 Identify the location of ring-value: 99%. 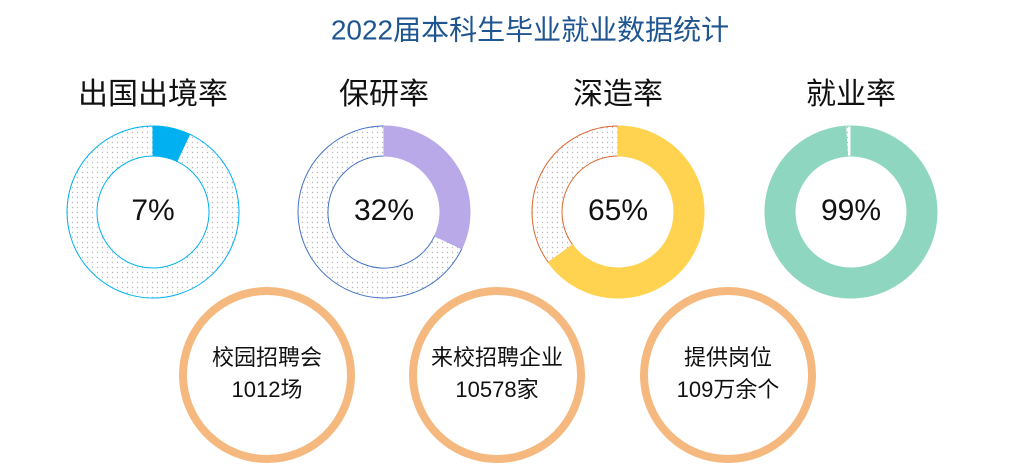
(851, 210).